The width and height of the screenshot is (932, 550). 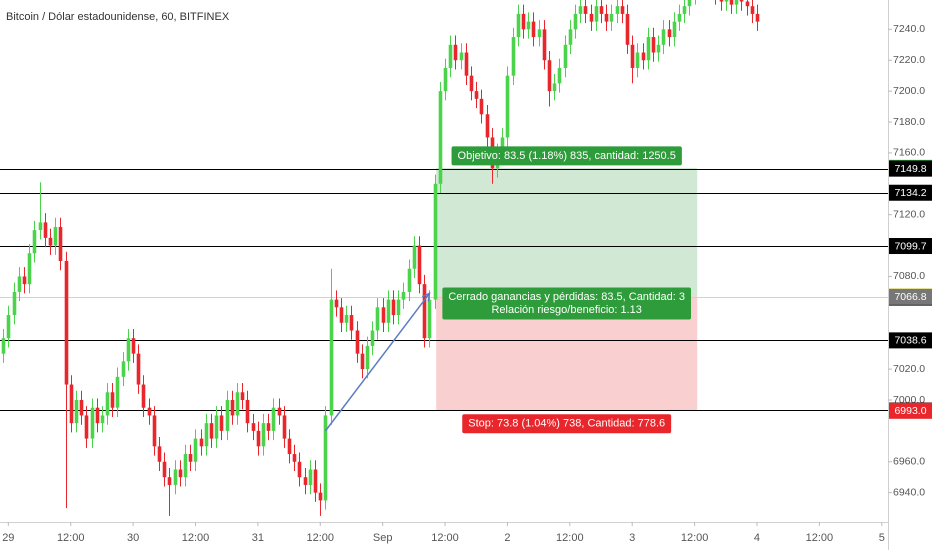 I want to click on y-tick-label: 7220.0, so click(x=909, y=60).